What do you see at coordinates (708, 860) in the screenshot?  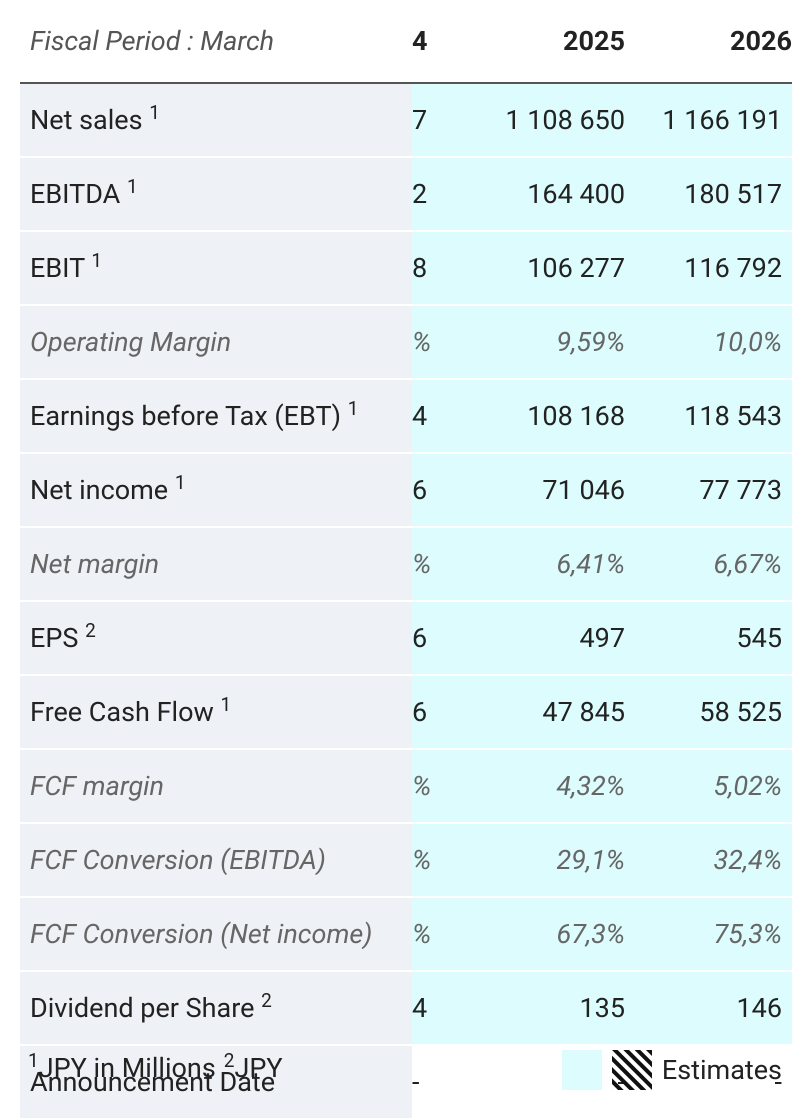 I see `cell: 32,4%` at bounding box center [708, 860].